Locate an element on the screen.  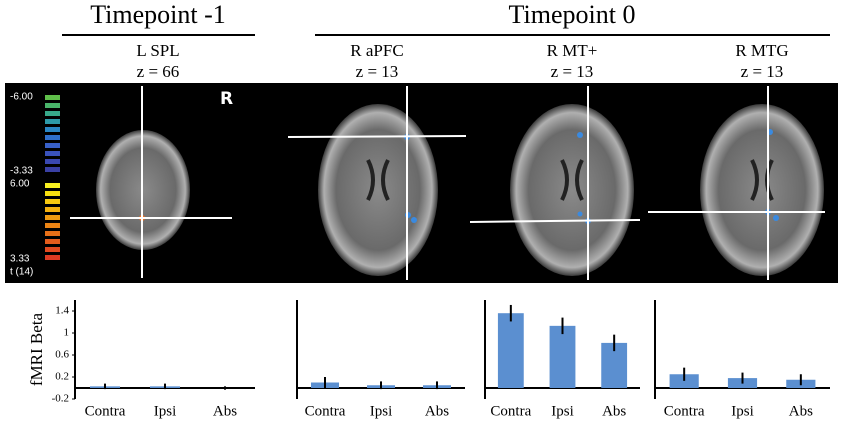
colorbar-label: 3.33 is located at coordinates (20, 259).